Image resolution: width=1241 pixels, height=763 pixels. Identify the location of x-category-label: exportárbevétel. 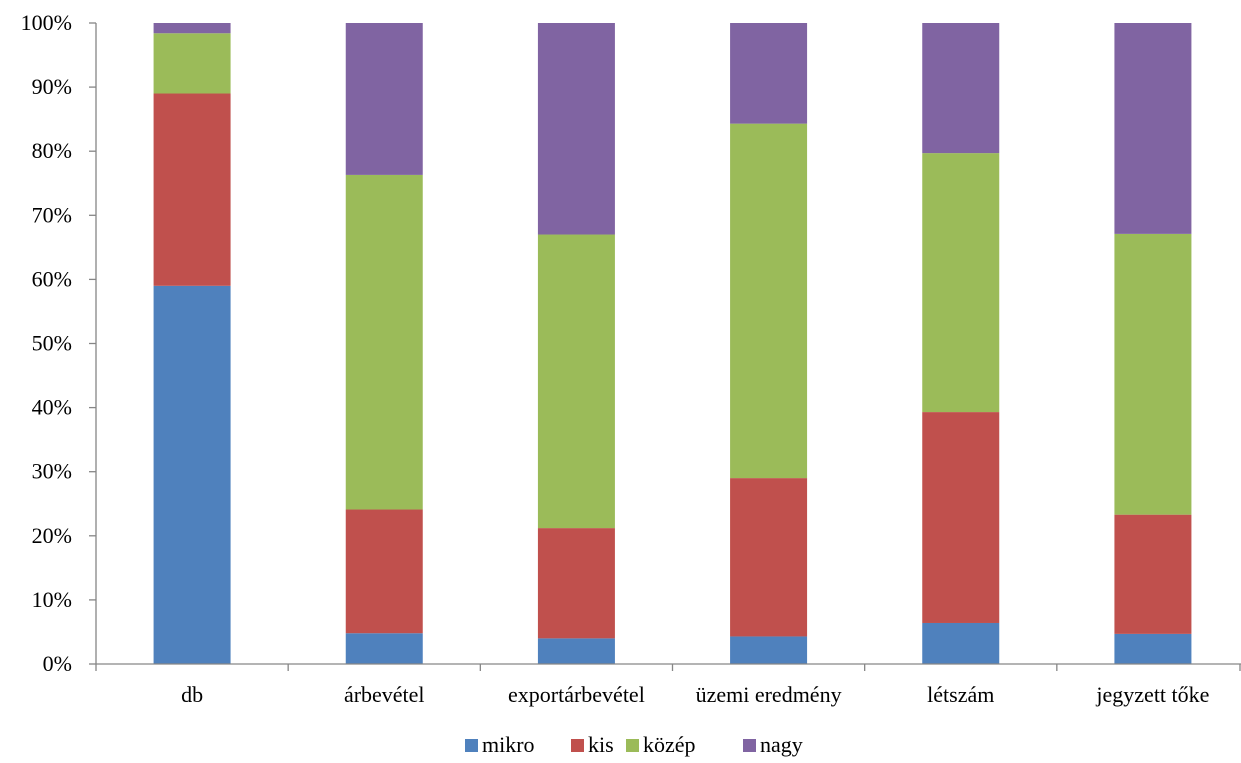
(576, 694).